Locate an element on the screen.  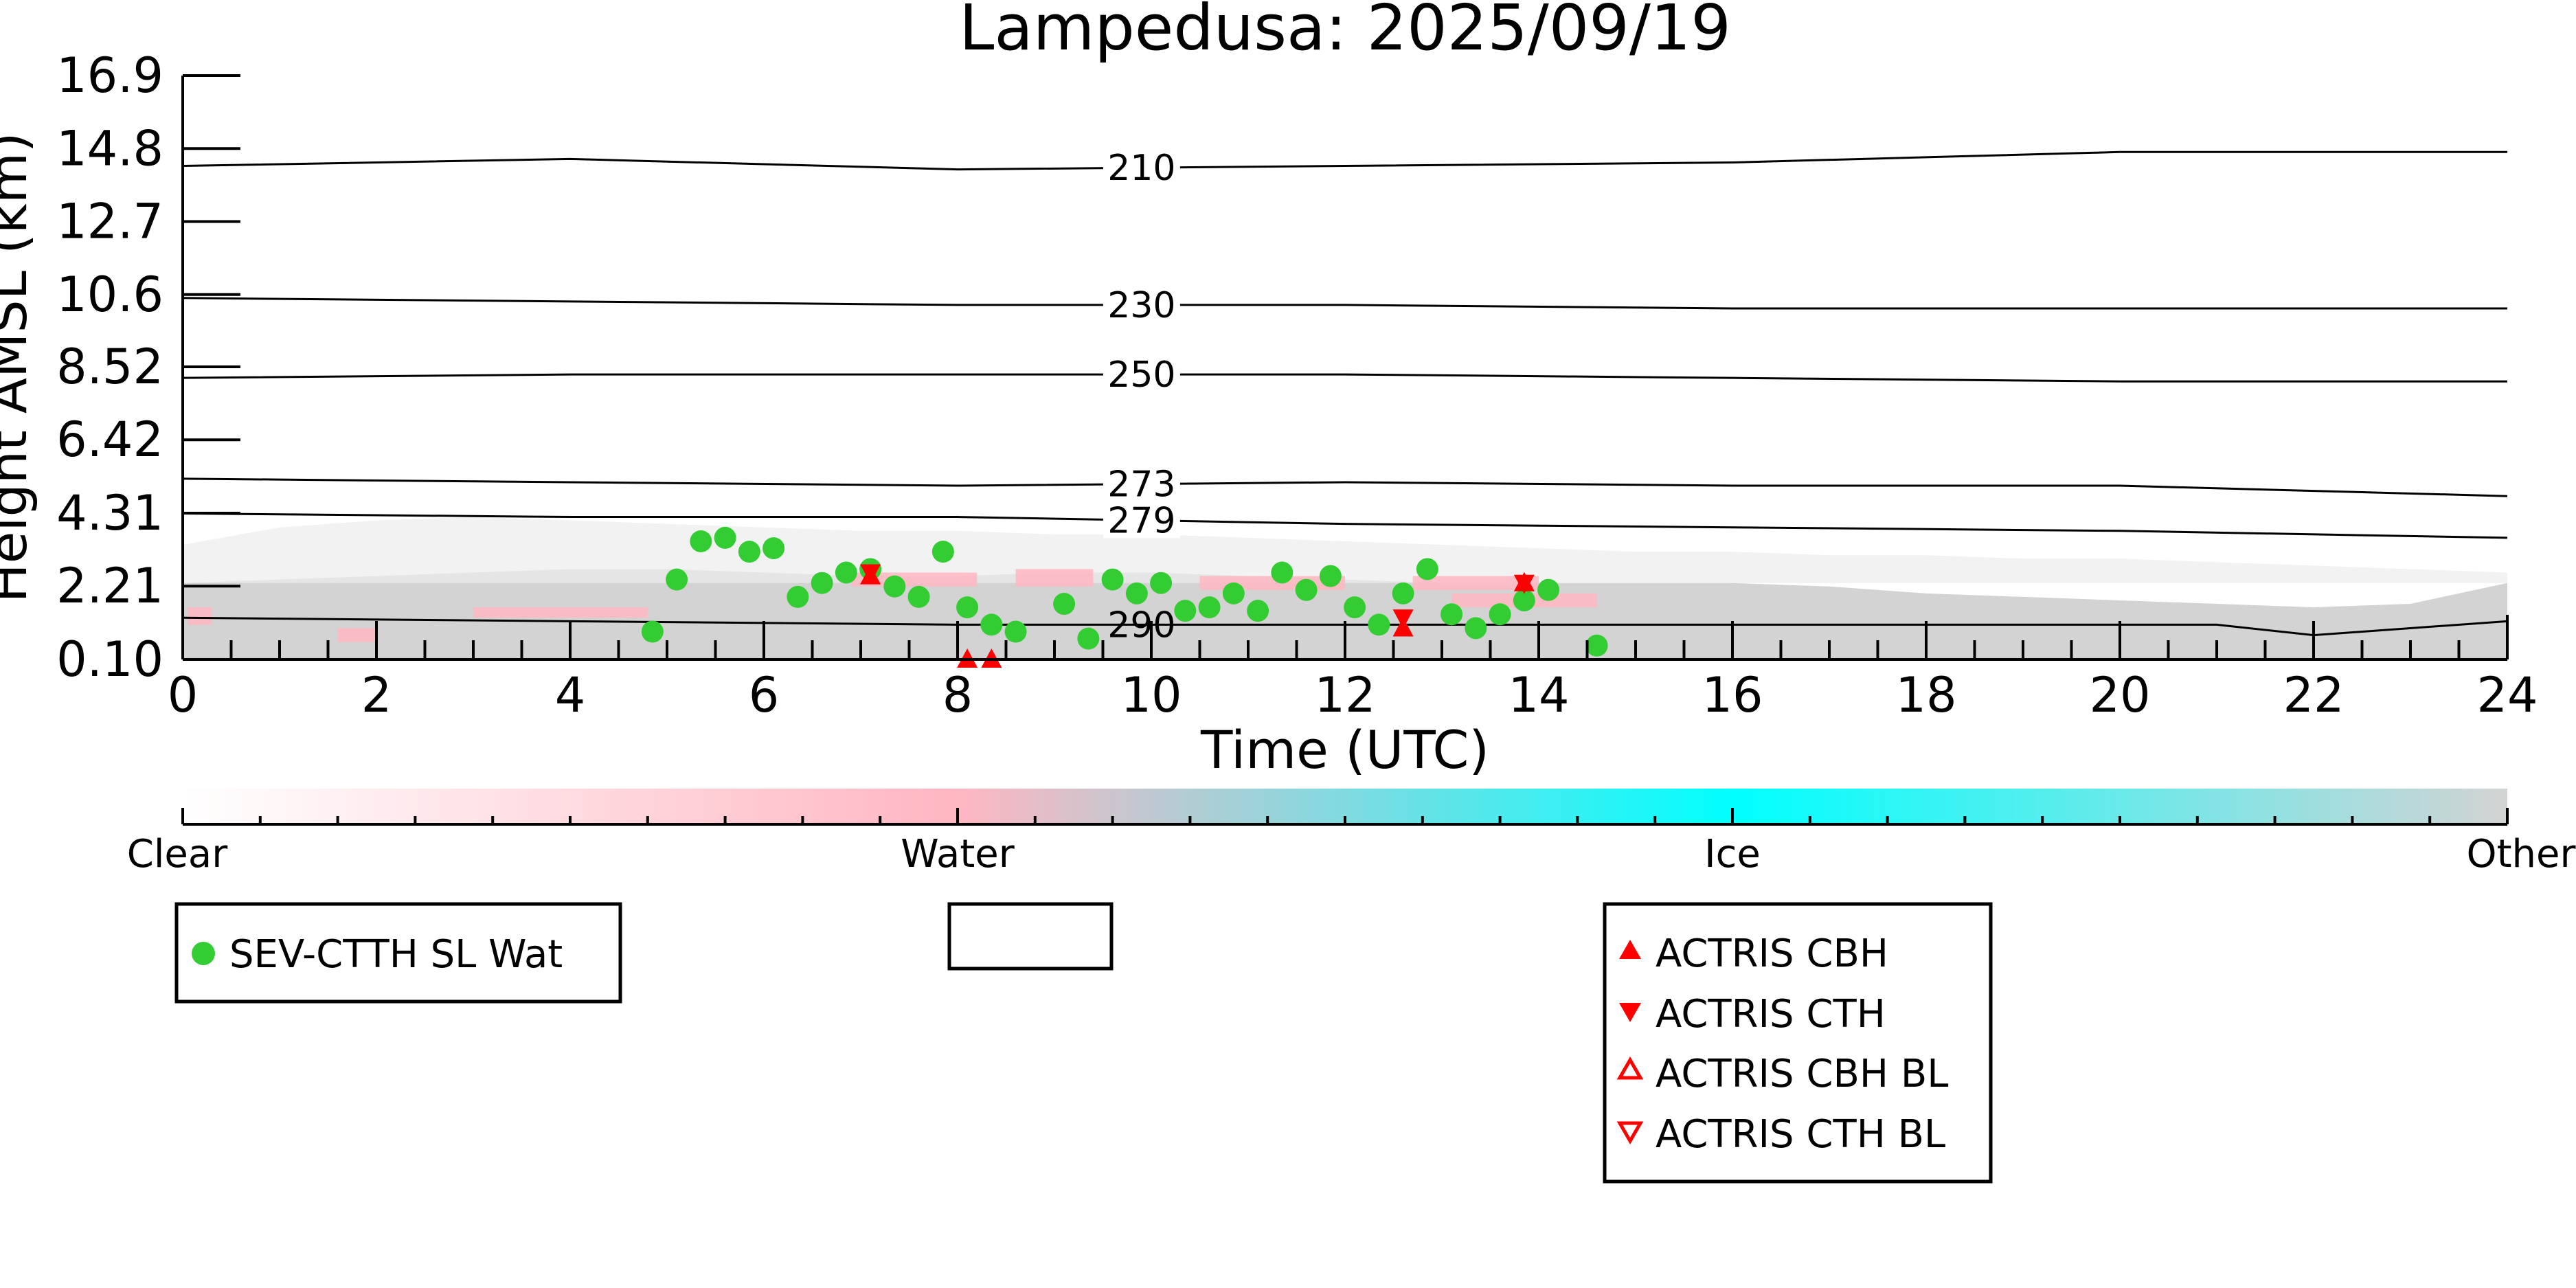
legend-left: SEV-CTTH SL Wat is located at coordinates (398, 953).